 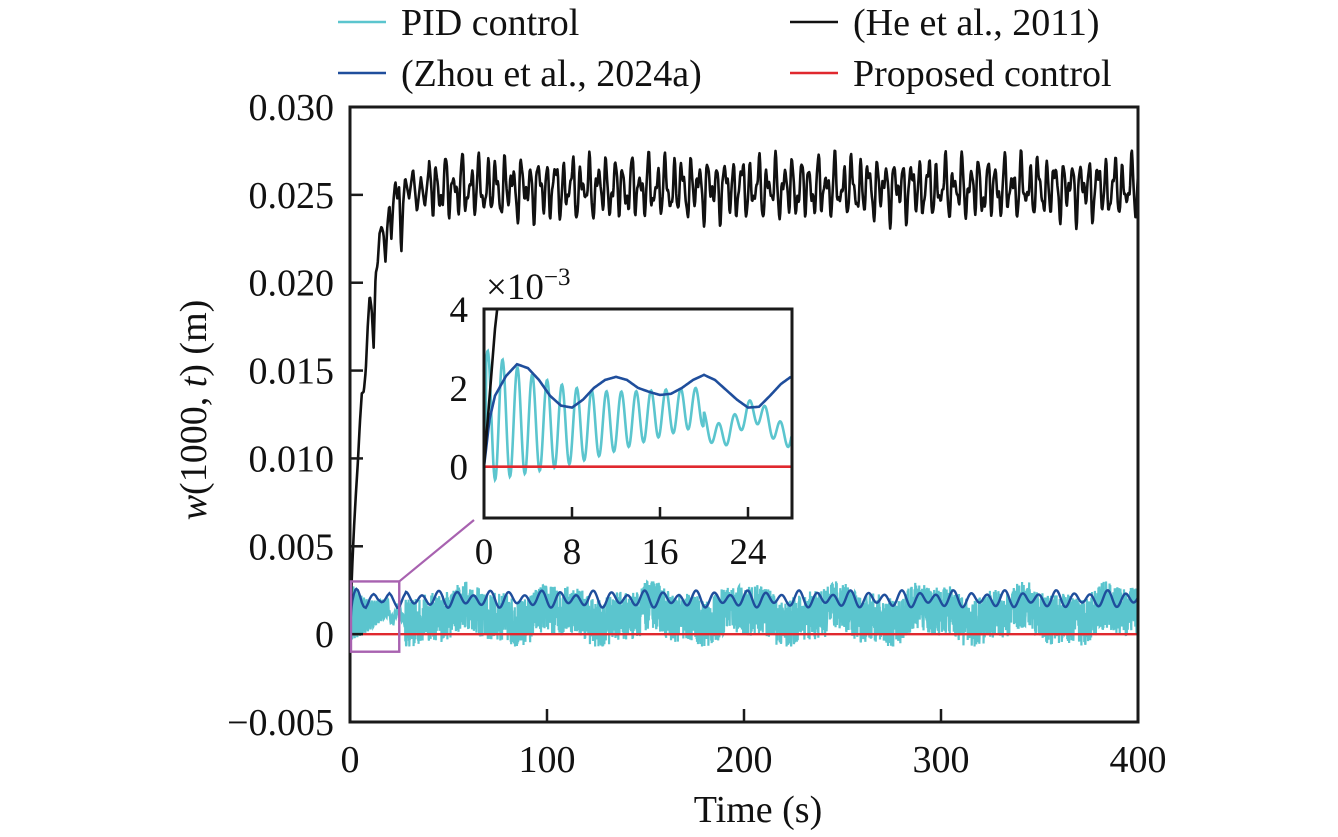 What do you see at coordinates (292, 372) in the screenshot?
I see `y-tick-label: 0.015` at bounding box center [292, 372].